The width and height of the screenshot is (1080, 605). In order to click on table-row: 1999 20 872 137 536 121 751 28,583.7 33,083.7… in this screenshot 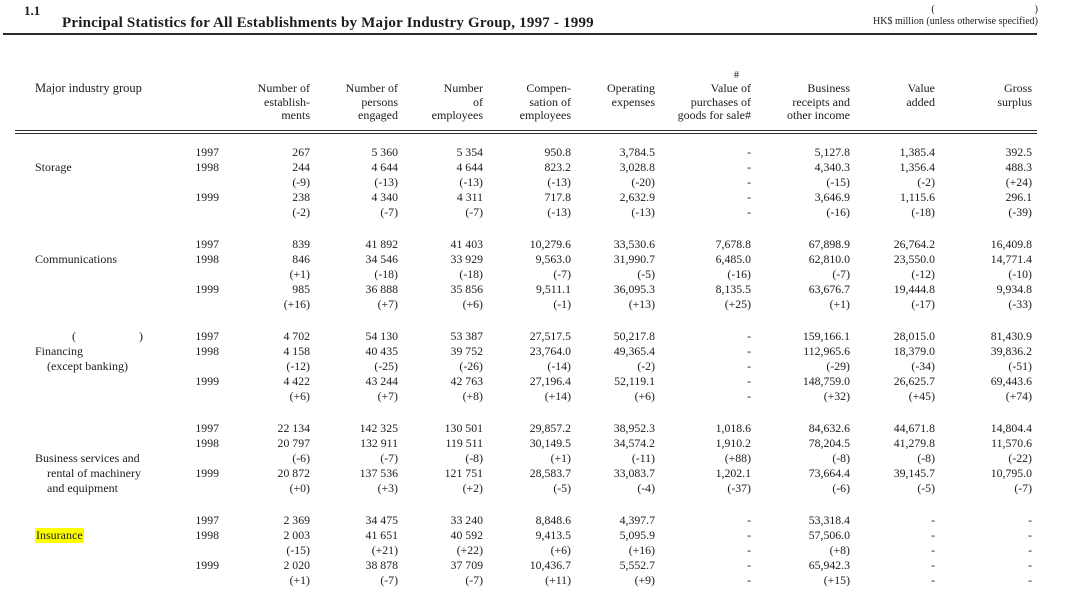, I will do `click(526, 473)`.